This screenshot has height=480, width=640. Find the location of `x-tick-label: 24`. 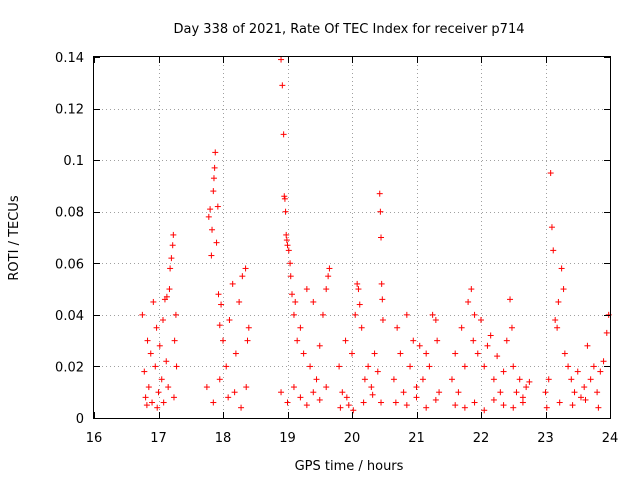

x-tick-label: 24 is located at coordinates (610, 438).